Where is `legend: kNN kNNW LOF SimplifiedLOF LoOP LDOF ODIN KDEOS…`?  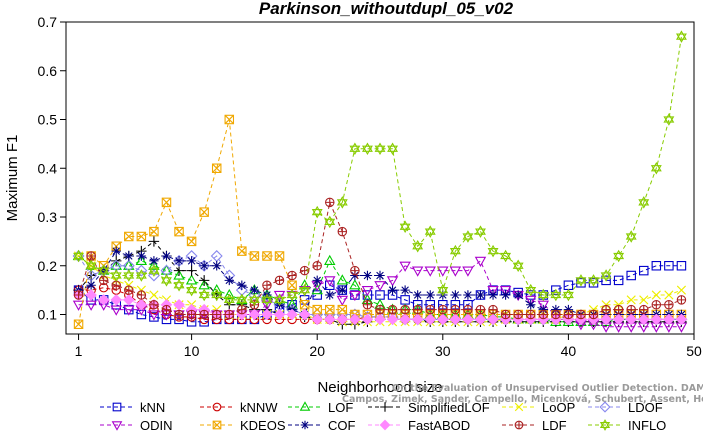
legend: kNN kNNW LOF SimplifiedLOF LoOP LDOF ODIN KDEOS… is located at coordinates (383, 416).